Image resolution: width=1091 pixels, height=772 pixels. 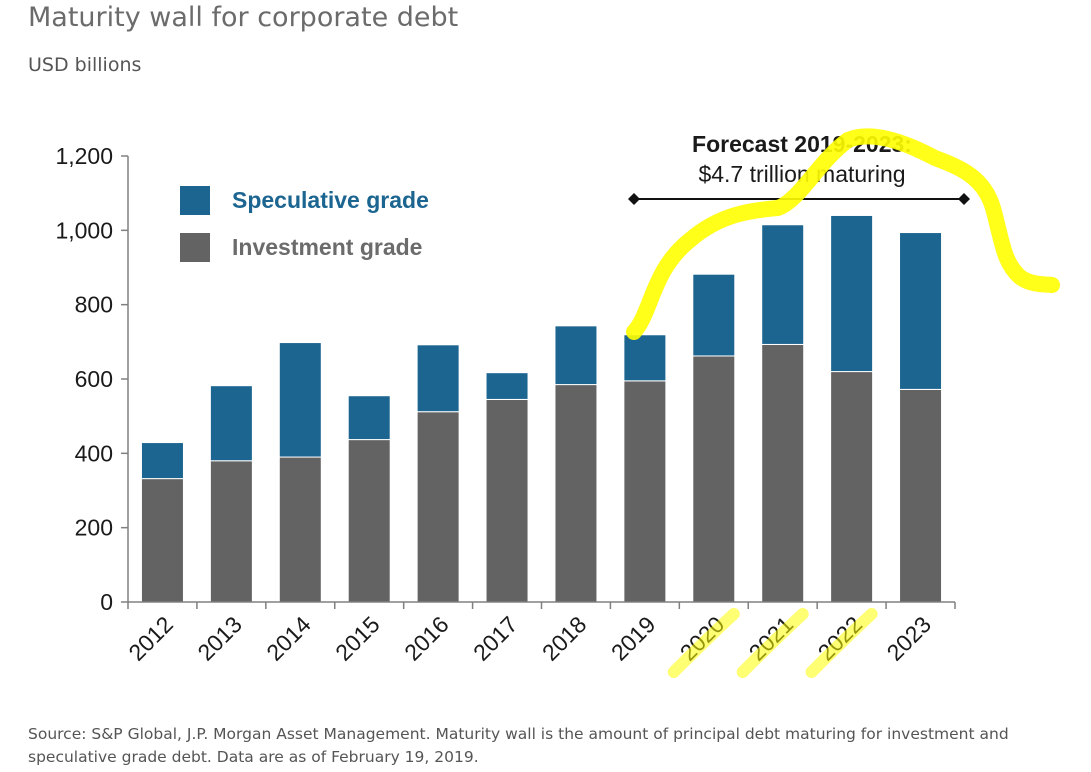 I want to click on highlight-mark-2022, so click(x=841, y=643).